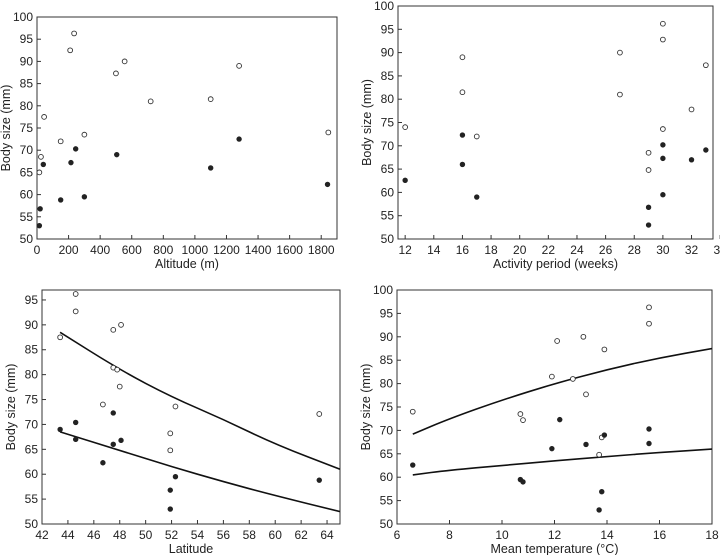 This screenshot has width=720, height=555. What do you see at coordinates (163, 250) in the screenshot?
I see `x-tick-label: 800` at bounding box center [163, 250].